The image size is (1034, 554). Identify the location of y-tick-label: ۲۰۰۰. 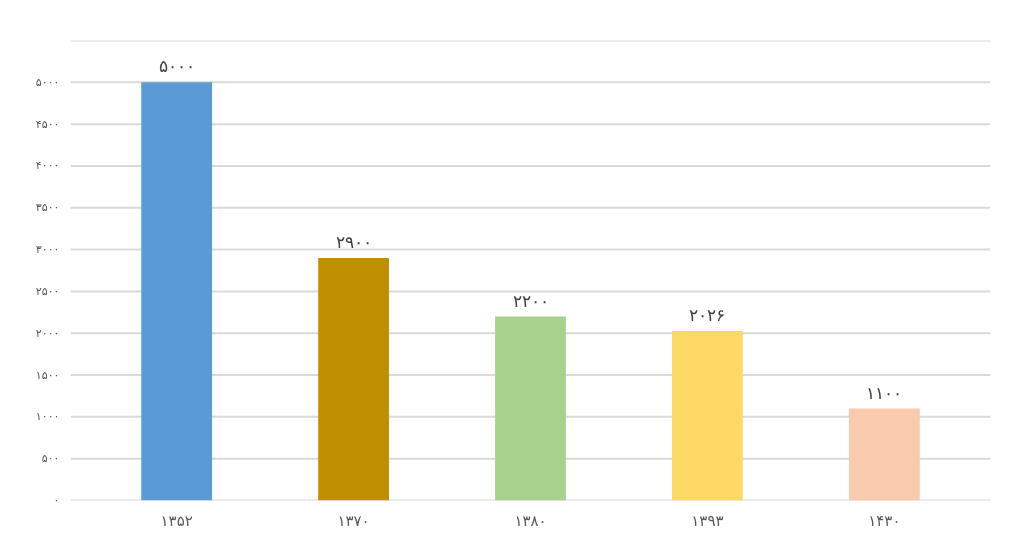
(47, 333).